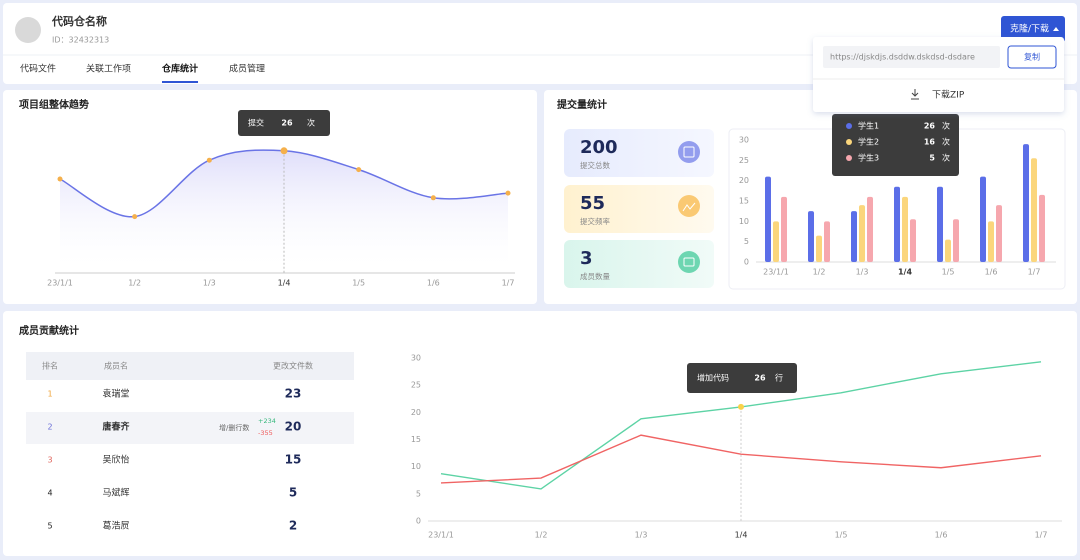  I want to click on tooltip-label: 提交, so click(256, 123).